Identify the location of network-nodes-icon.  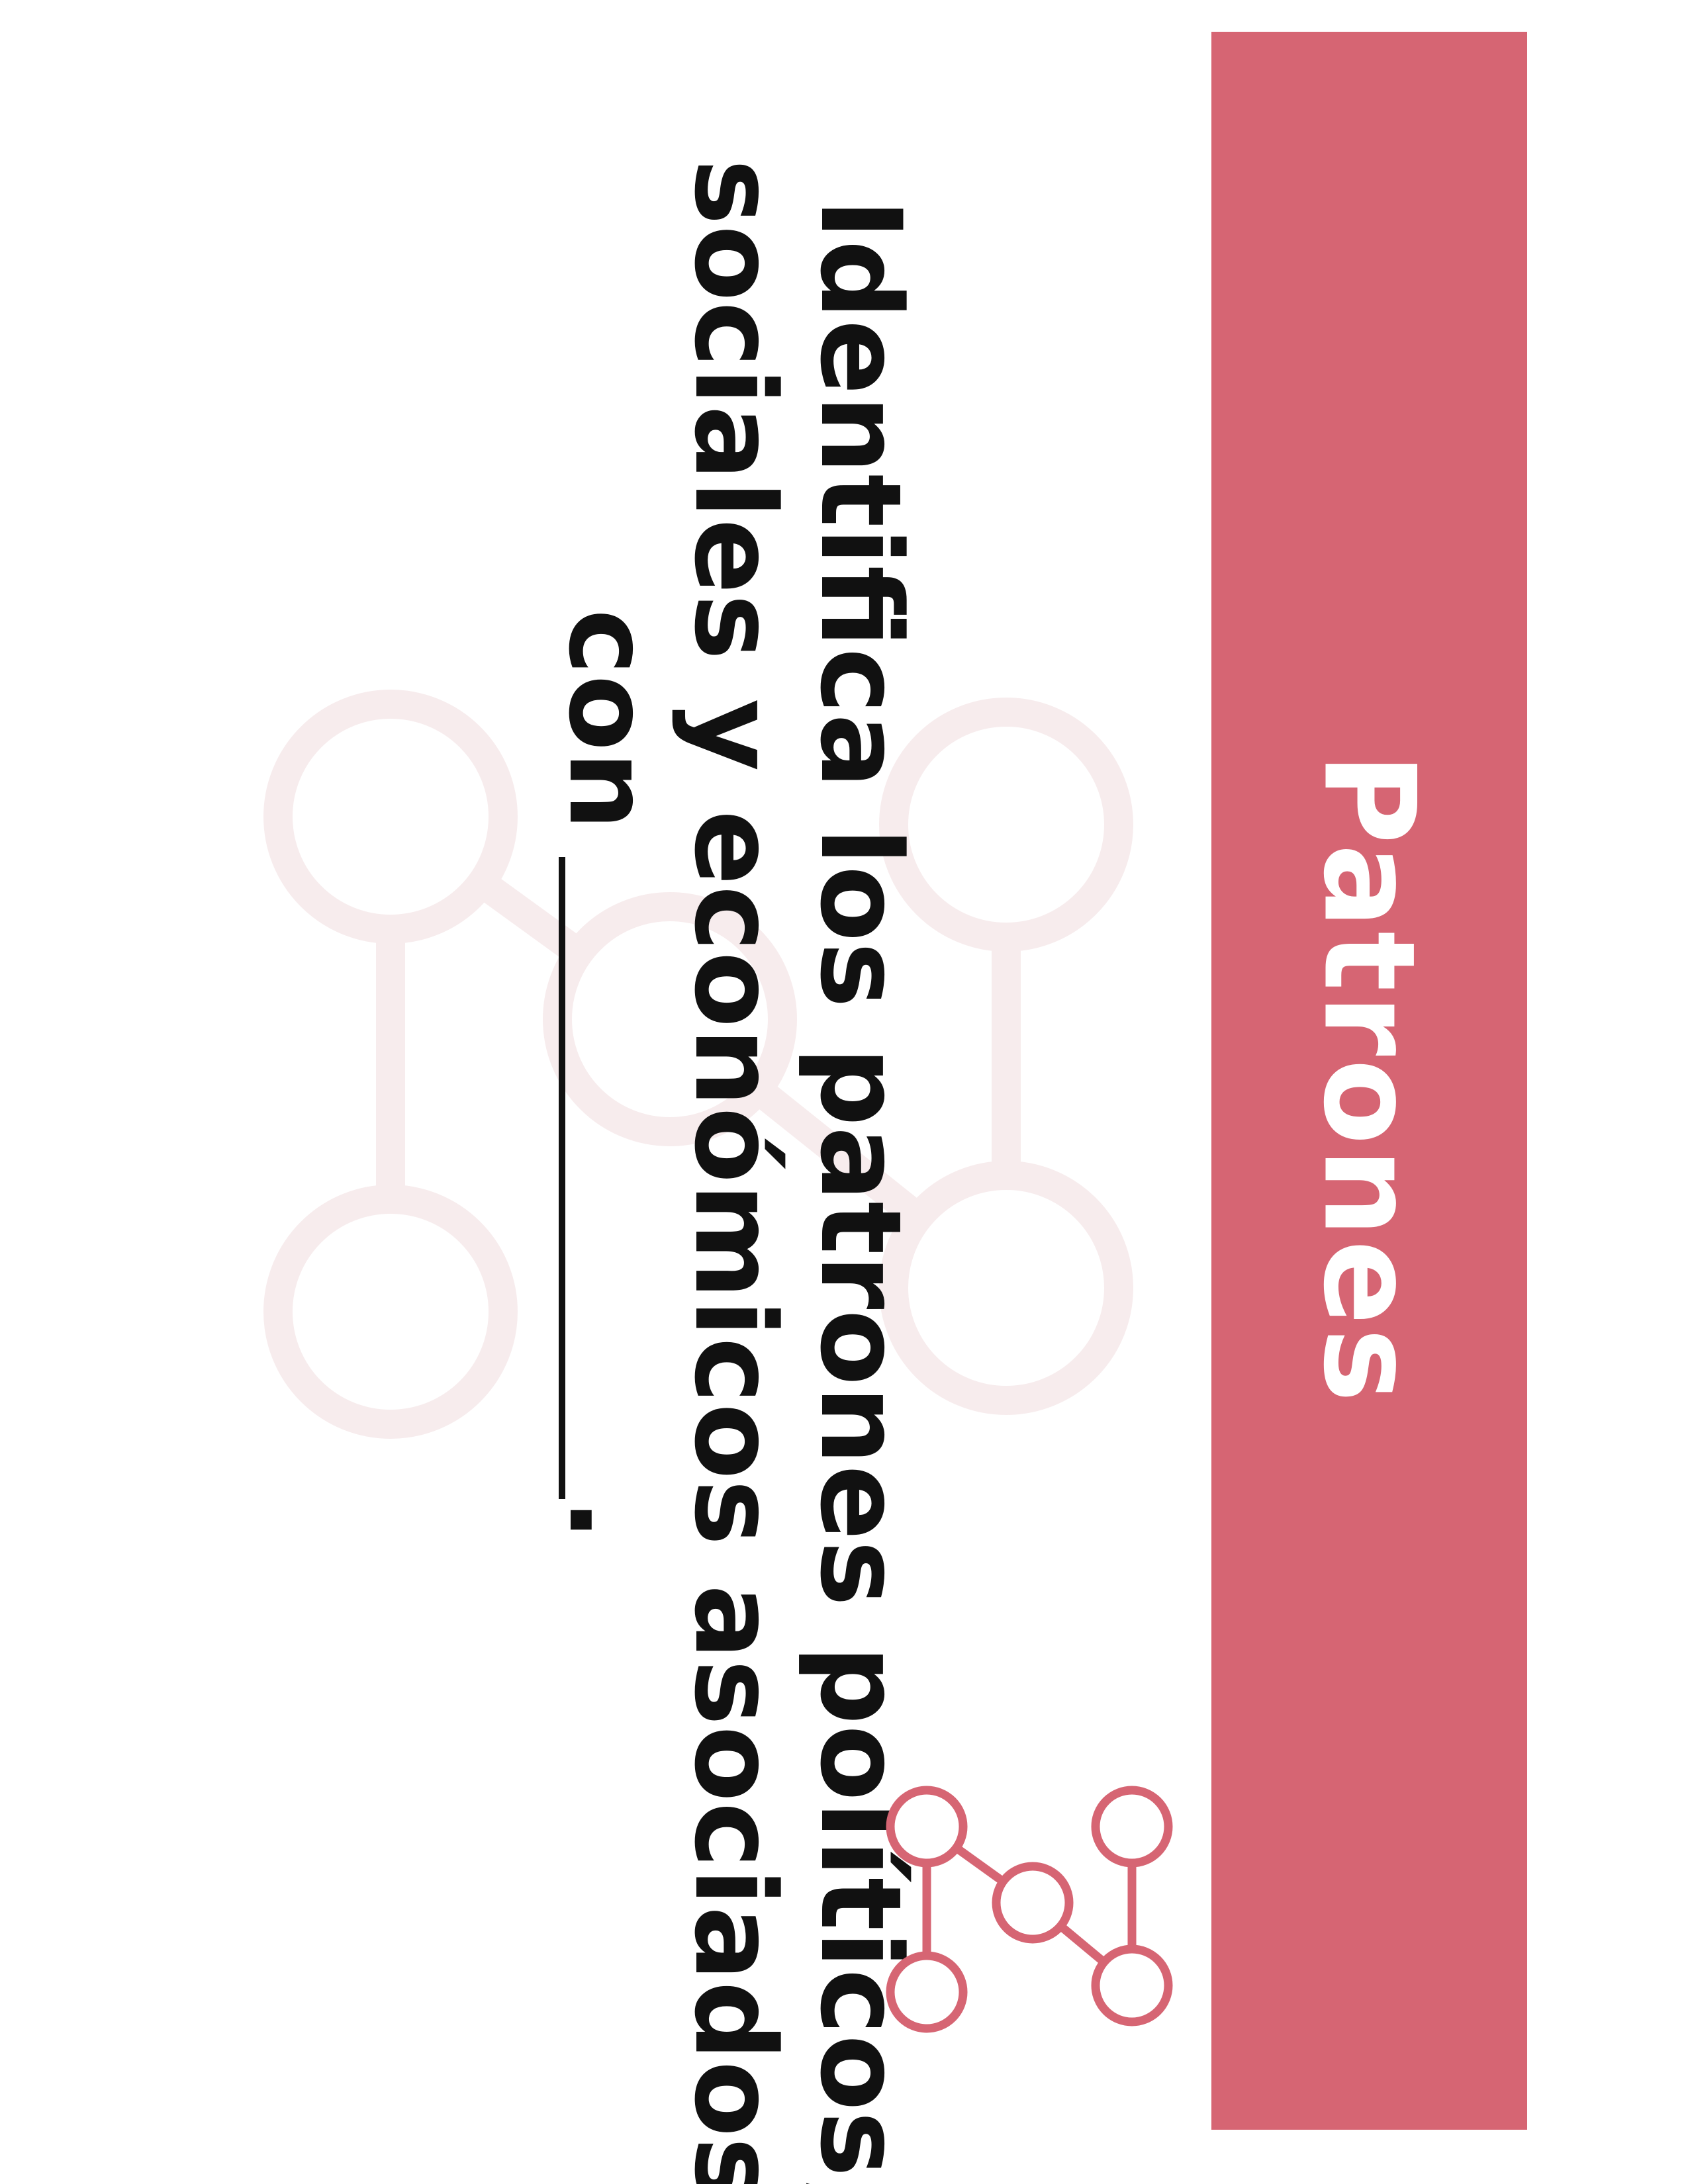
(1029, 1909).